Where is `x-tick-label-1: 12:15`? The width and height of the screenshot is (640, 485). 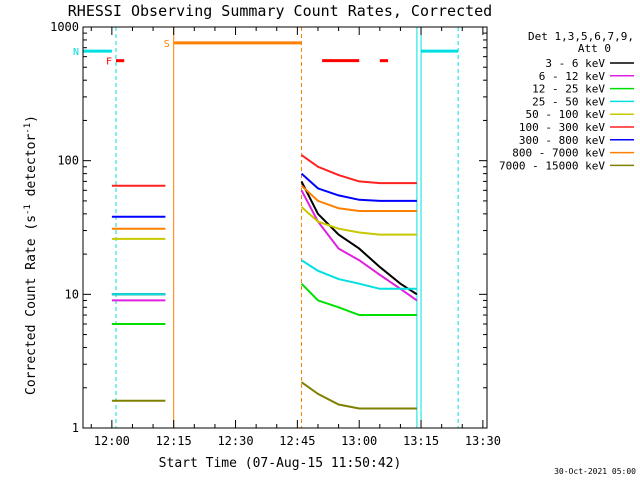
x-tick-label-1: 12:15 is located at coordinates (174, 441).